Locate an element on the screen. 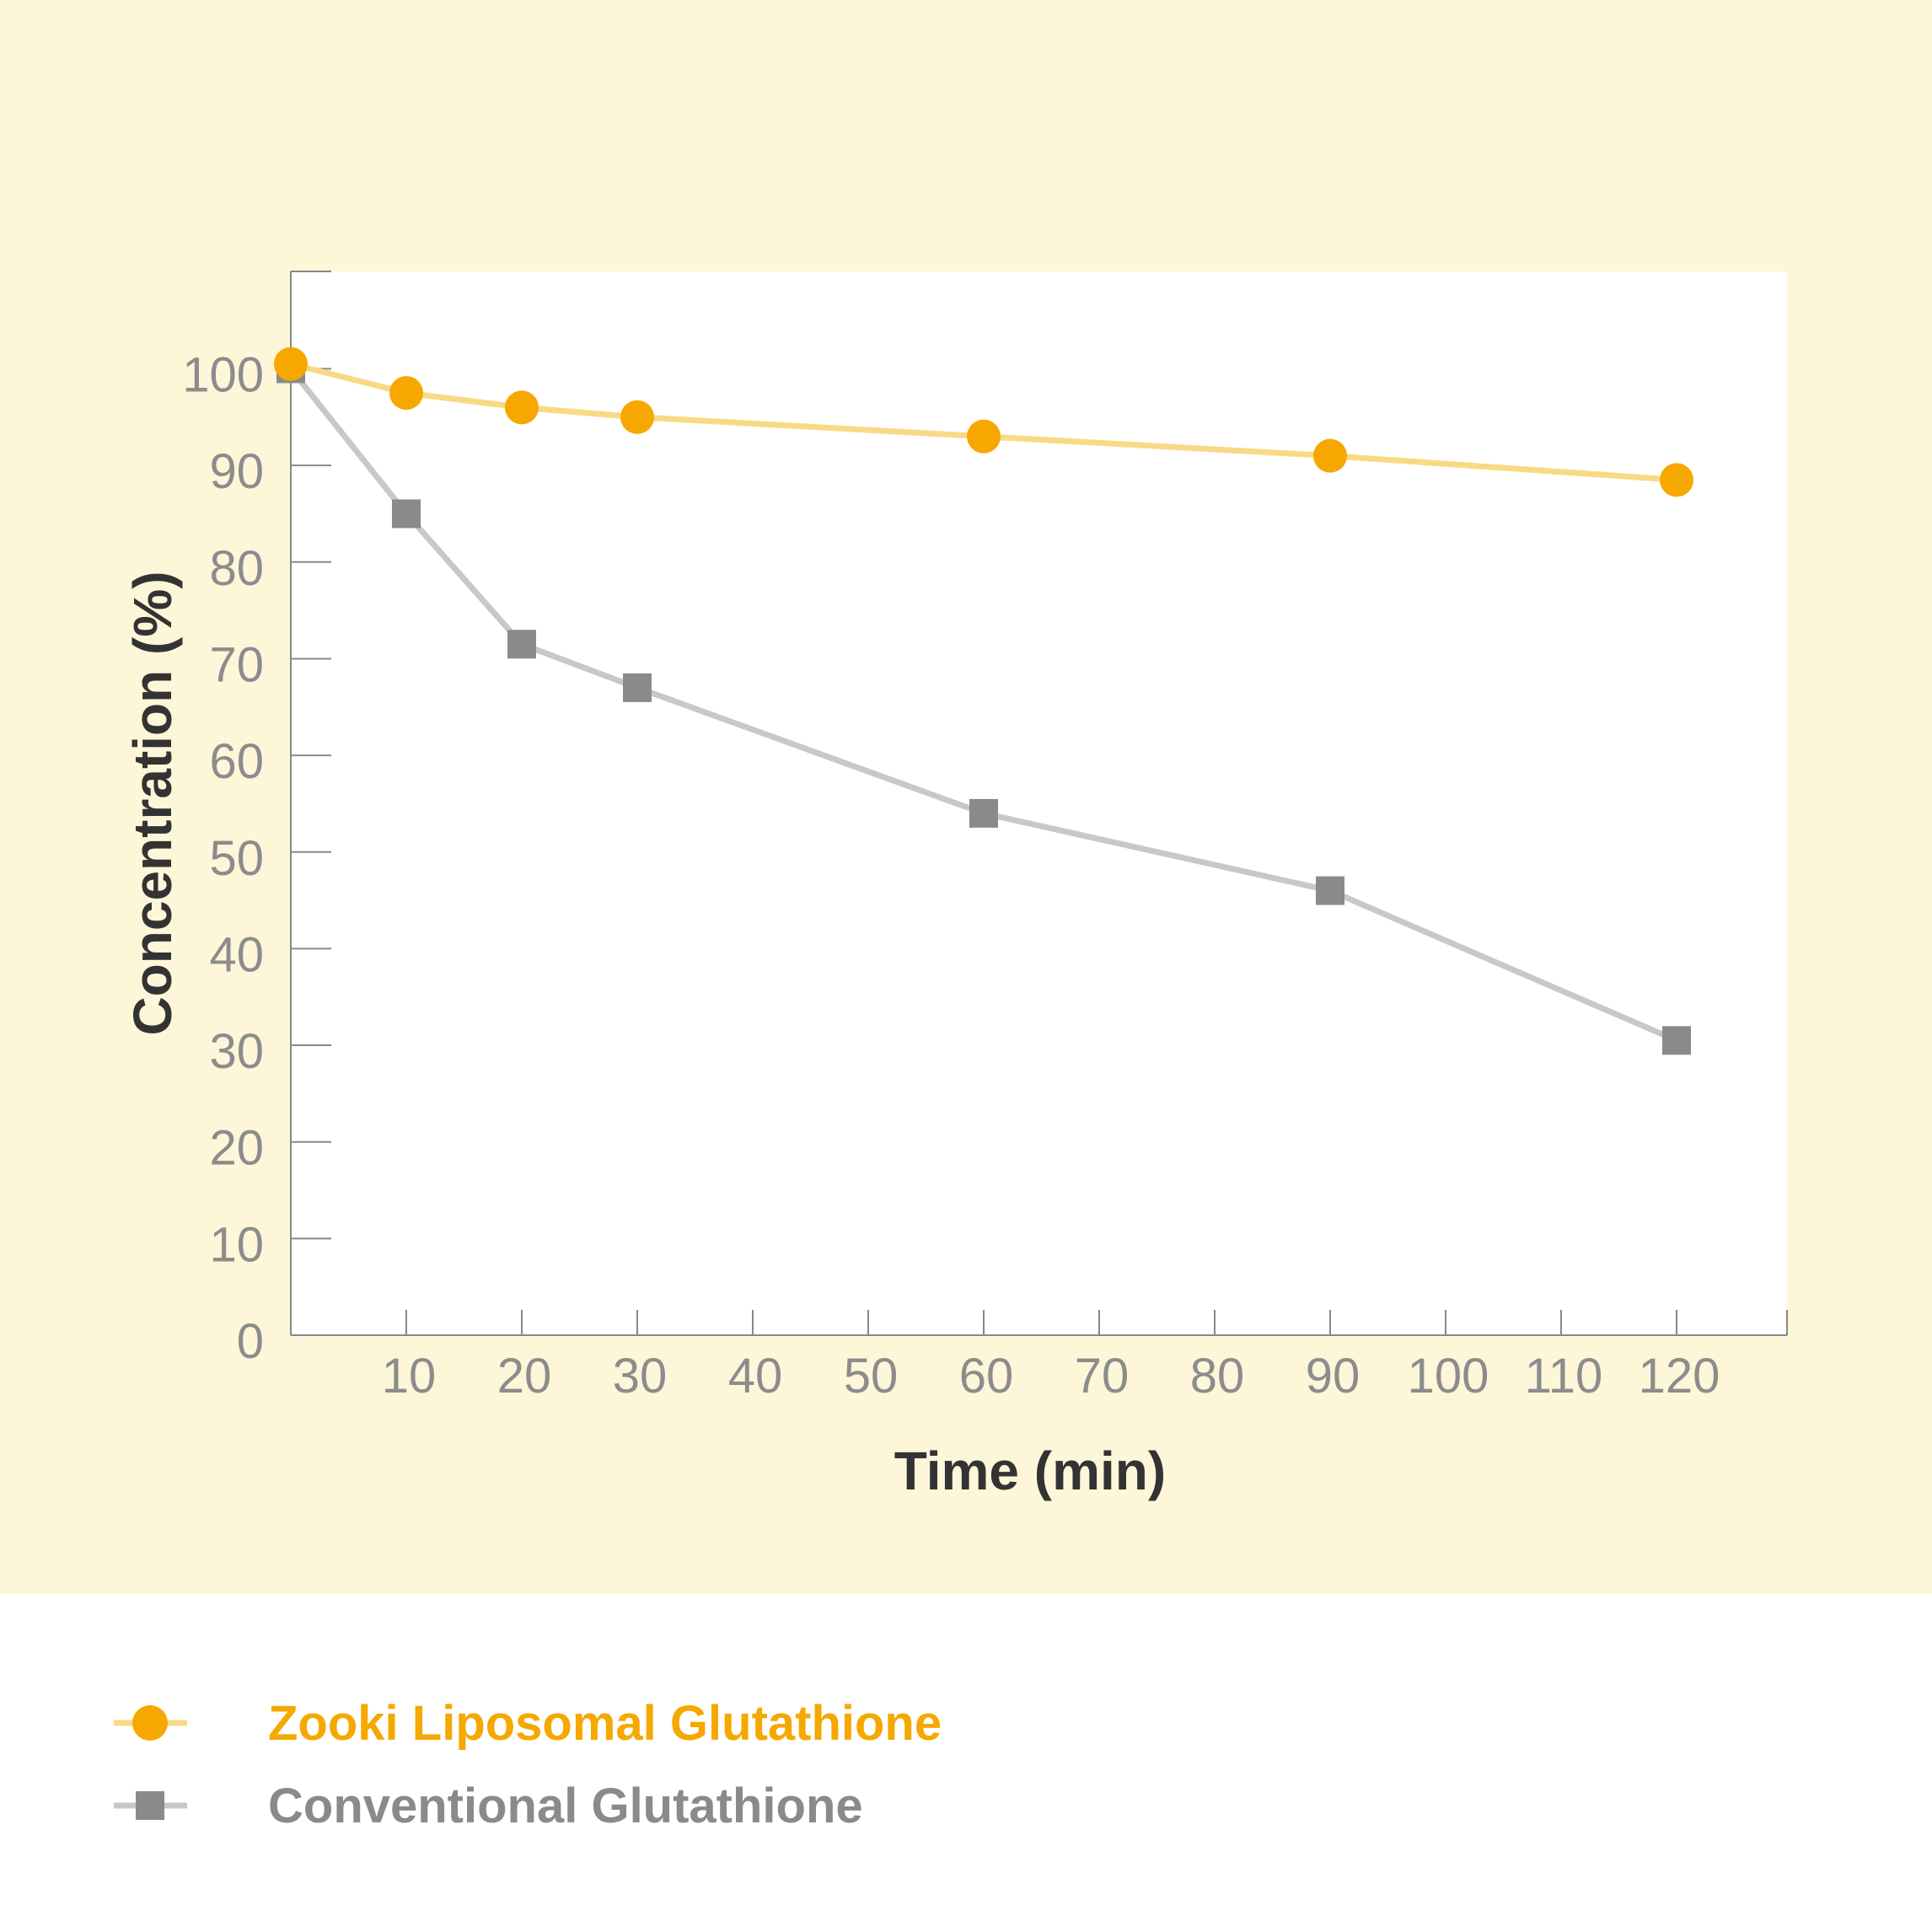 This screenshot has height=1932, width=1932. x-tick-label-80: 80 is located at coordinates (1217, 1376).